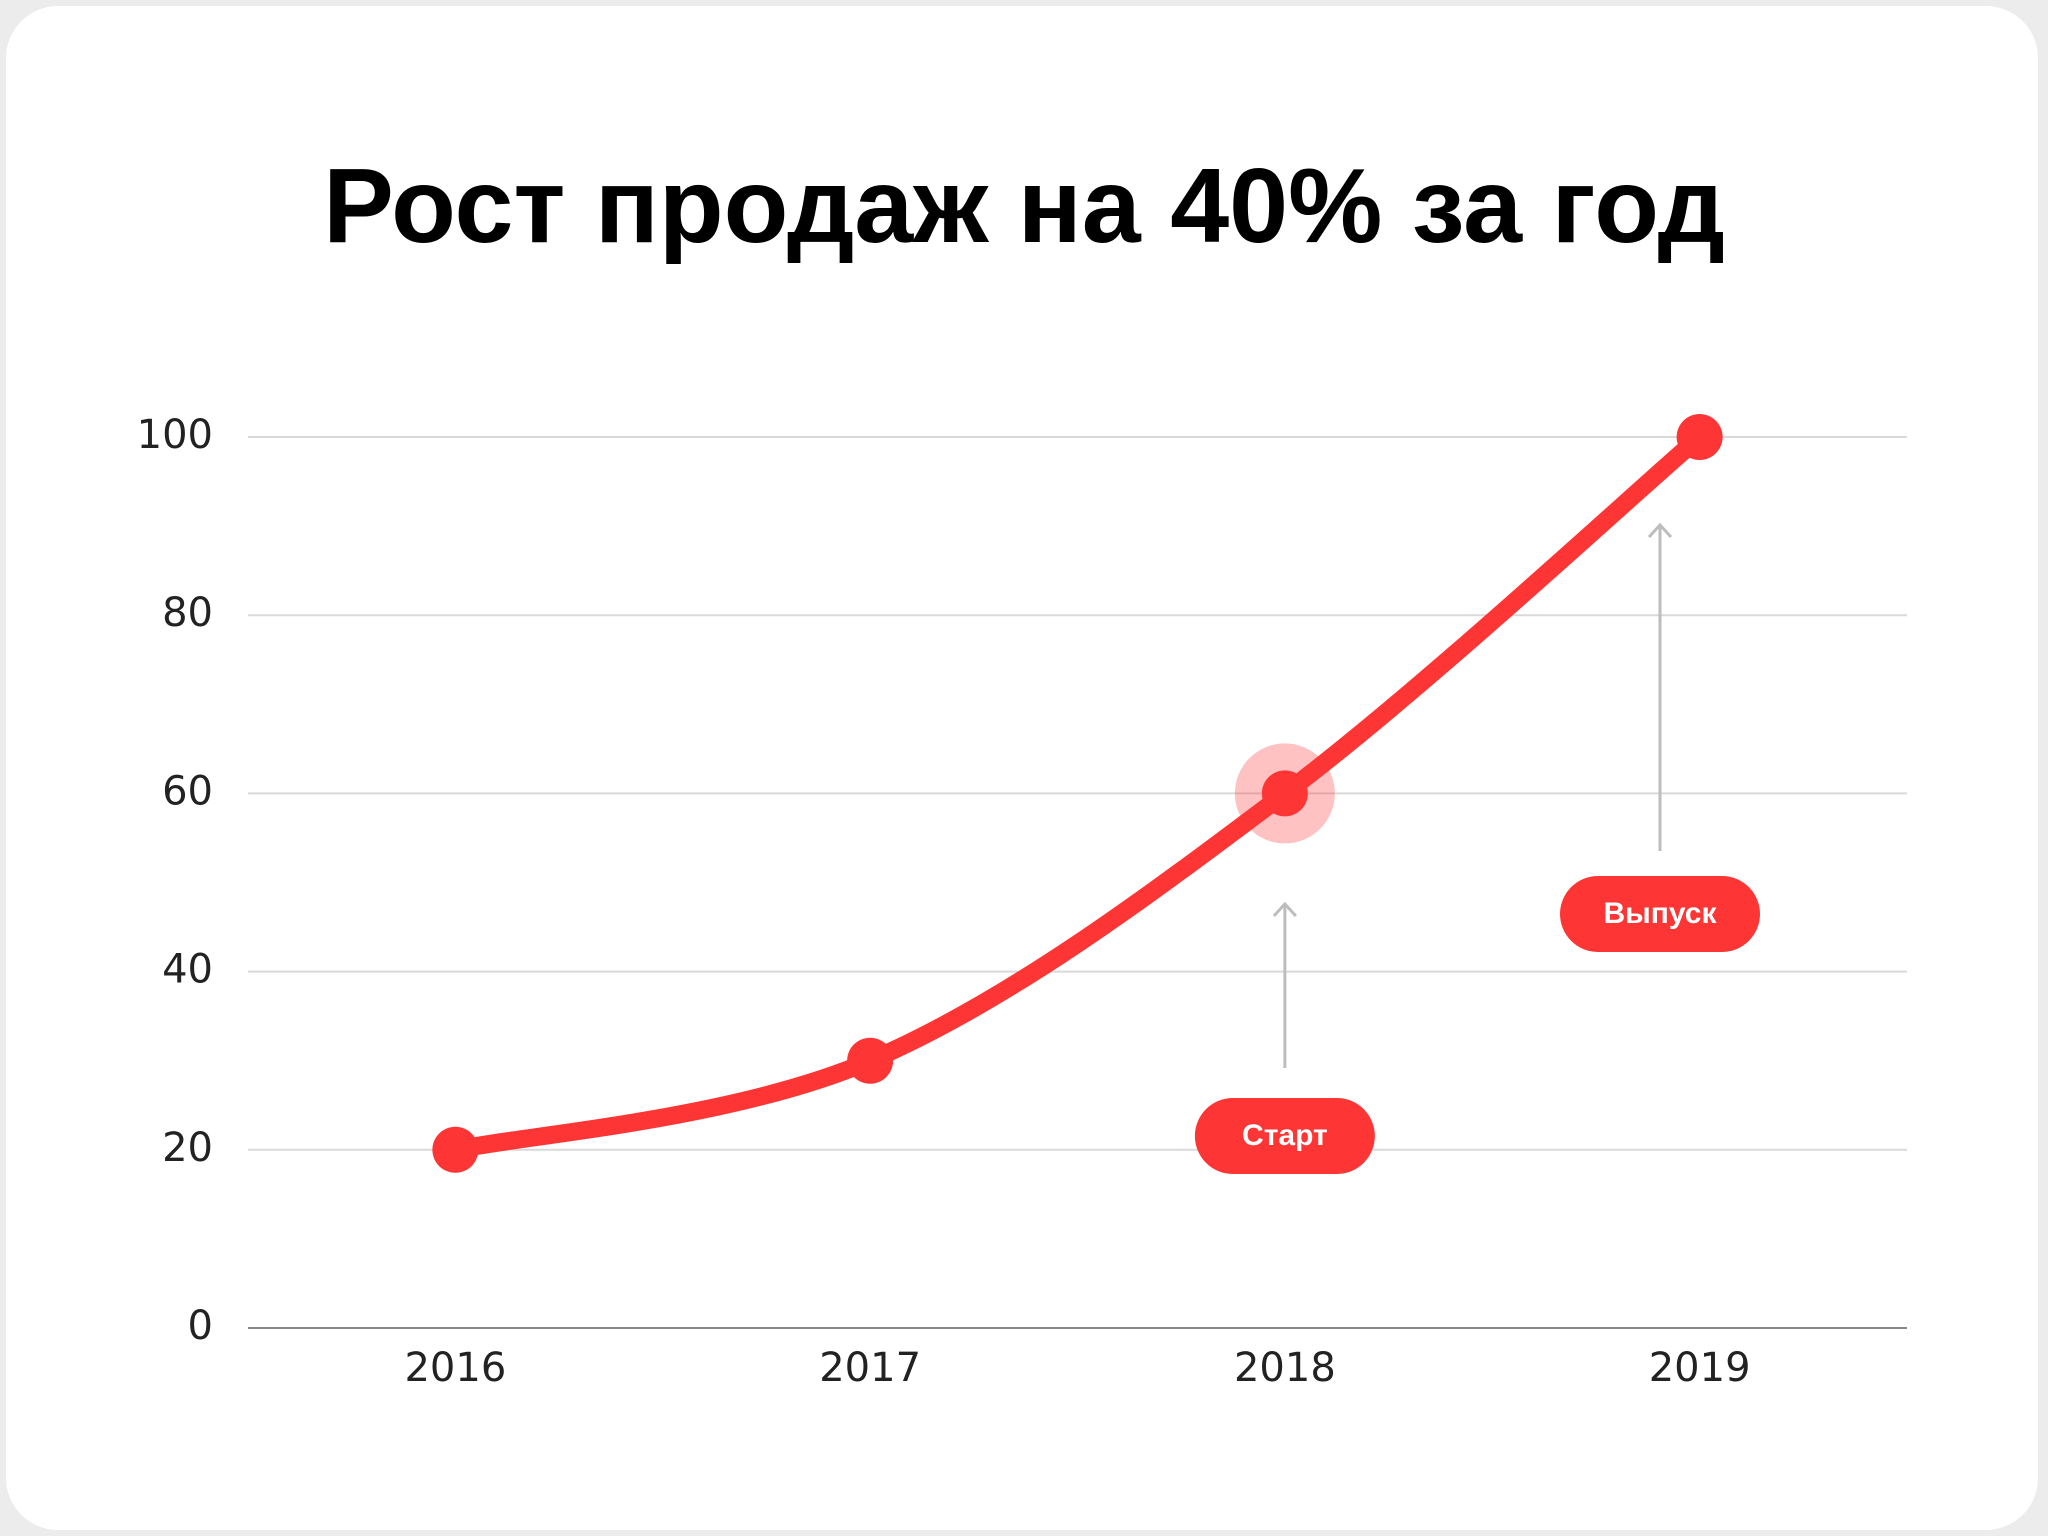  I want to click on y-tick-label: 0, so click(200, 1326).